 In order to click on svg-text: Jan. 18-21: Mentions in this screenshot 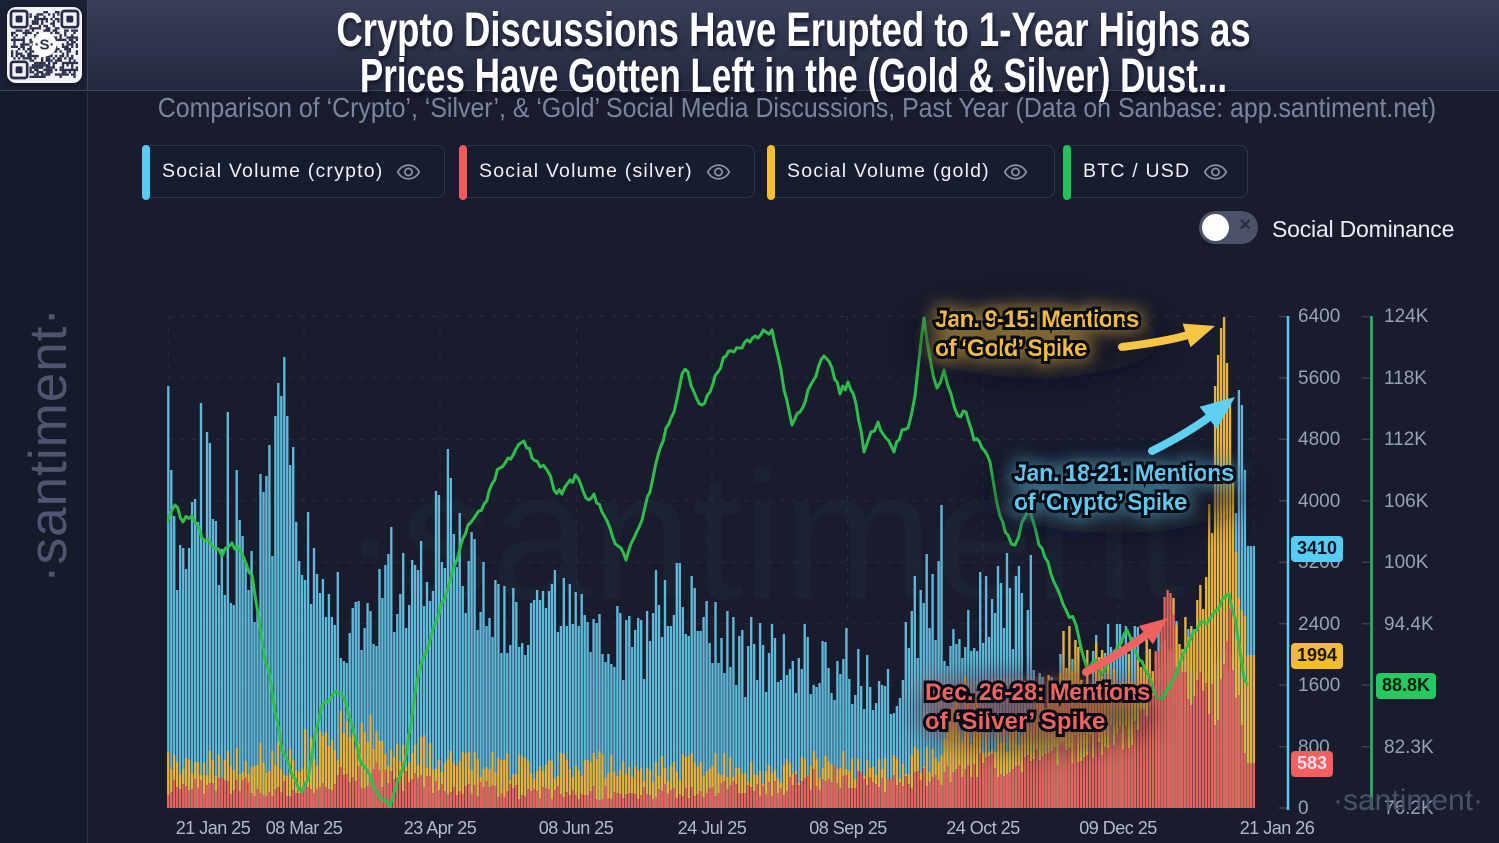, I will do `click(1124, 473)`.